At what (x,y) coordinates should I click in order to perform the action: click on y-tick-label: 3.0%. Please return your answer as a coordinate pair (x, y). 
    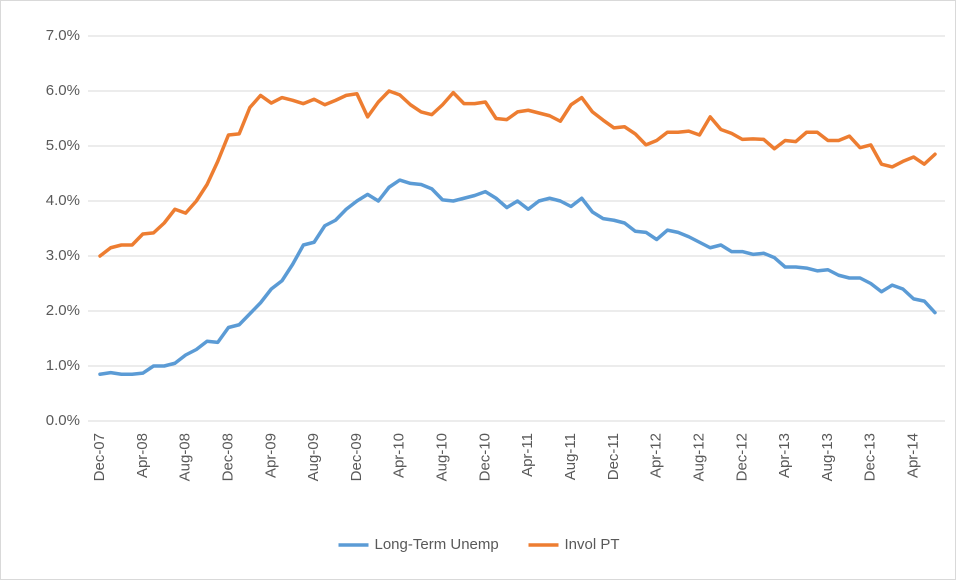
    Looking at the image, I should click on (63, 255).